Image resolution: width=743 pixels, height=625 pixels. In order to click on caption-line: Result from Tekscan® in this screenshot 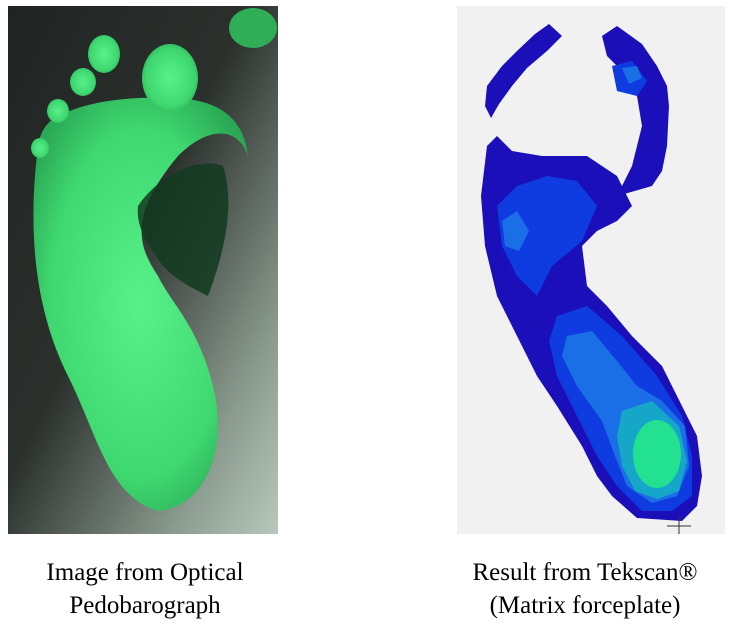, I will do `click(585, 572)`.